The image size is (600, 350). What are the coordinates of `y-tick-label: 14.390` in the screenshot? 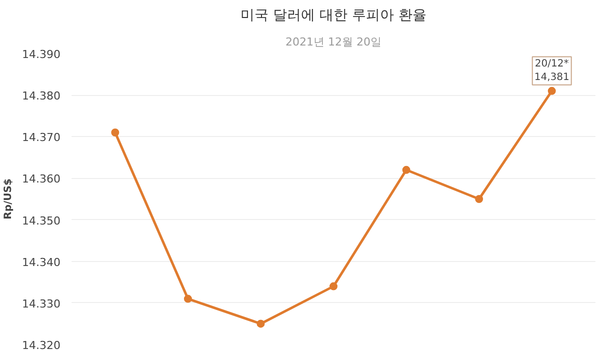 It's located at (41, 54).